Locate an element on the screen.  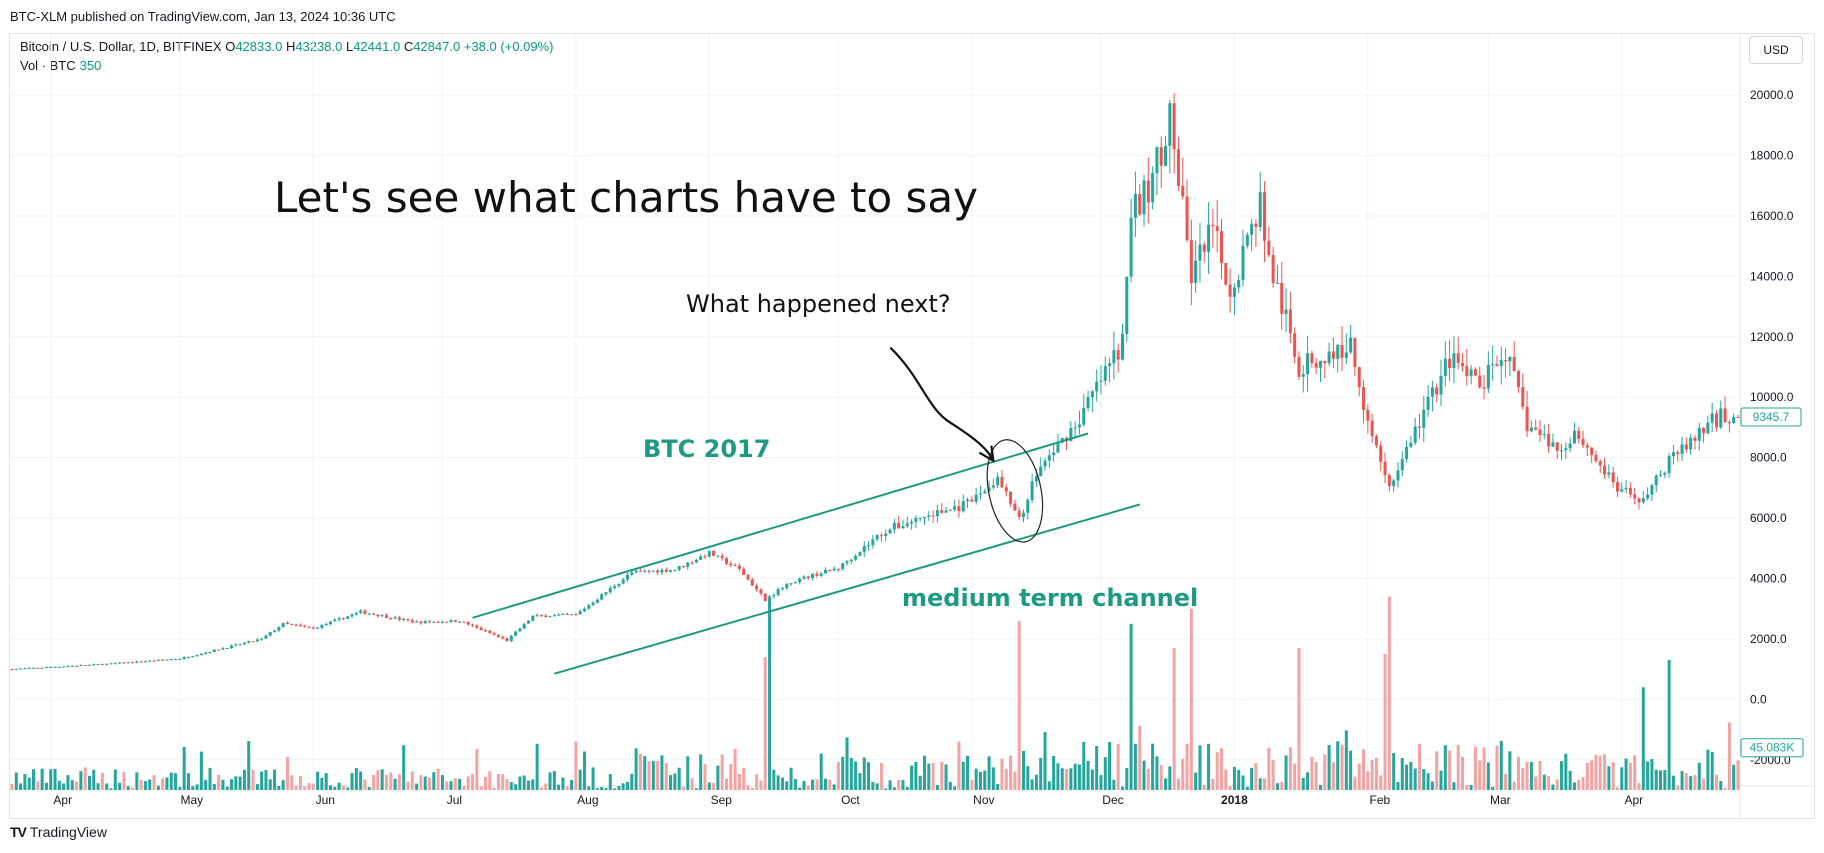
currency-button: USD is located at coordinates (1776, 50).